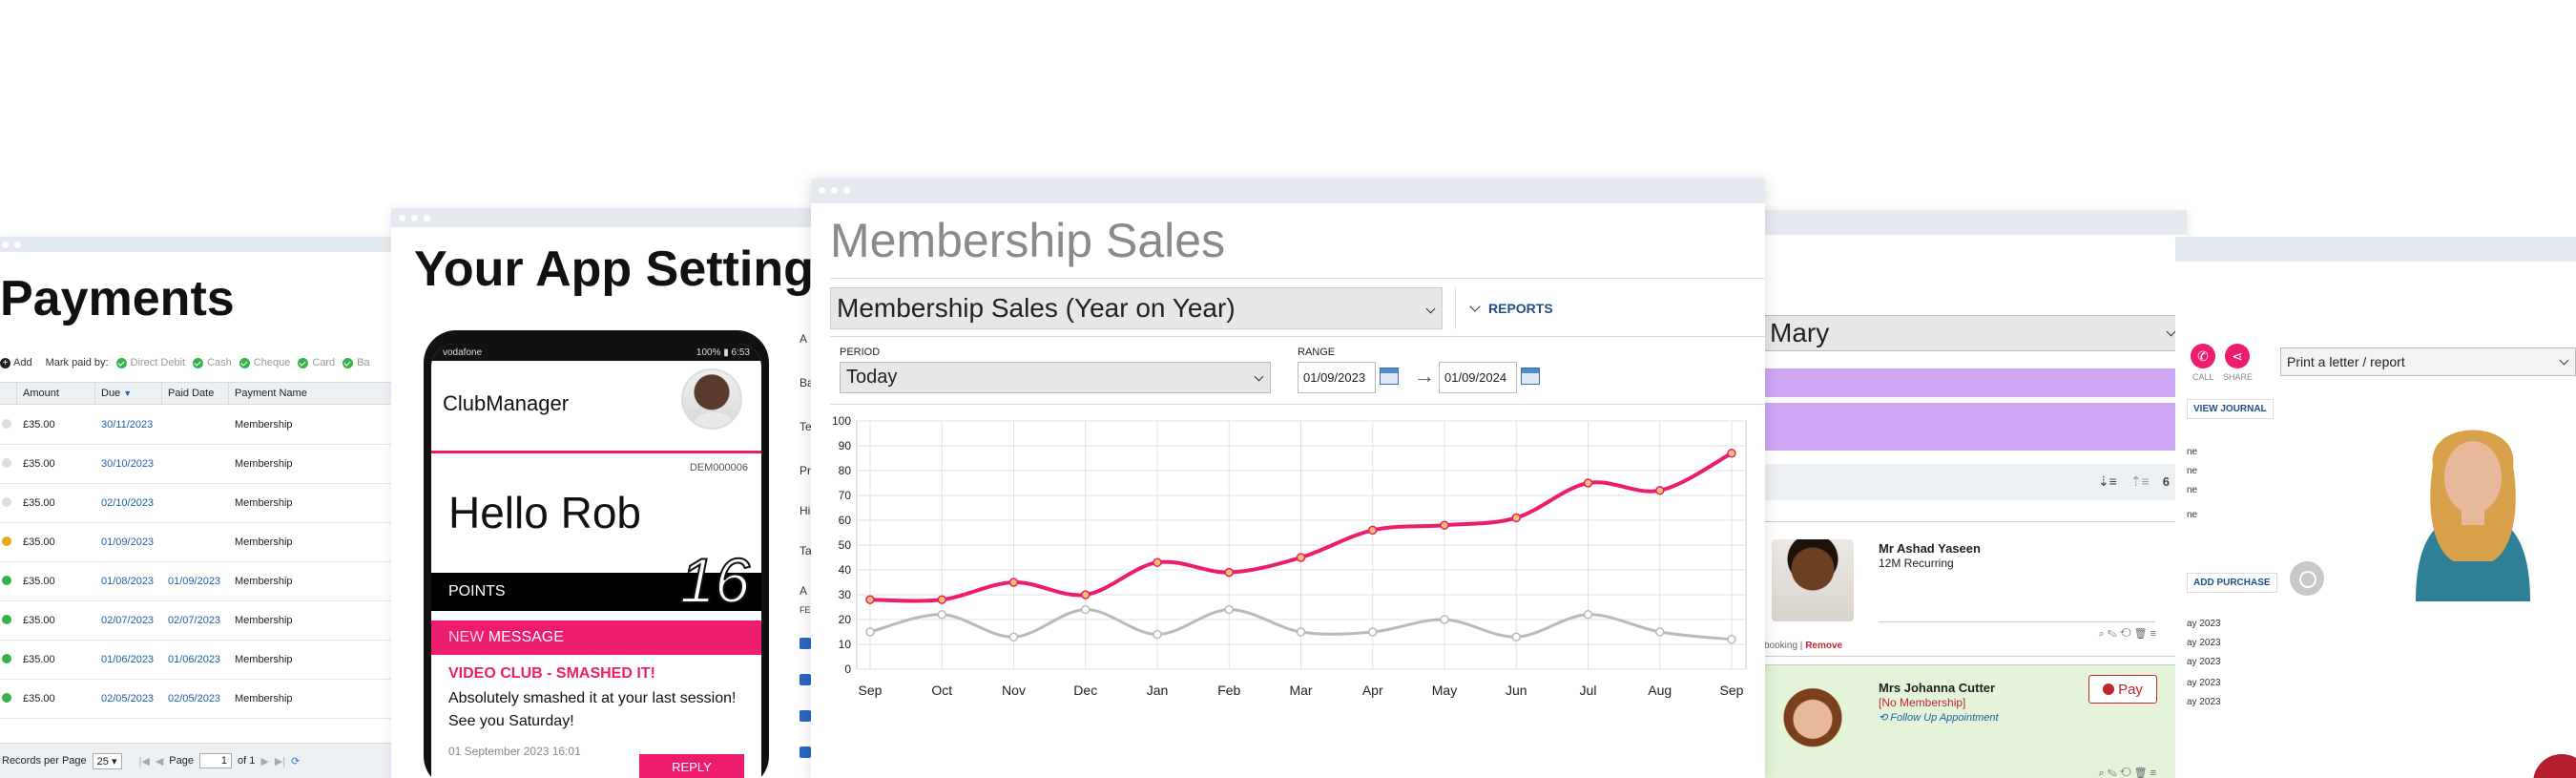 The image size is (2576, 778). I want to click on refresh-icon: ⟳, so click(296, 761).